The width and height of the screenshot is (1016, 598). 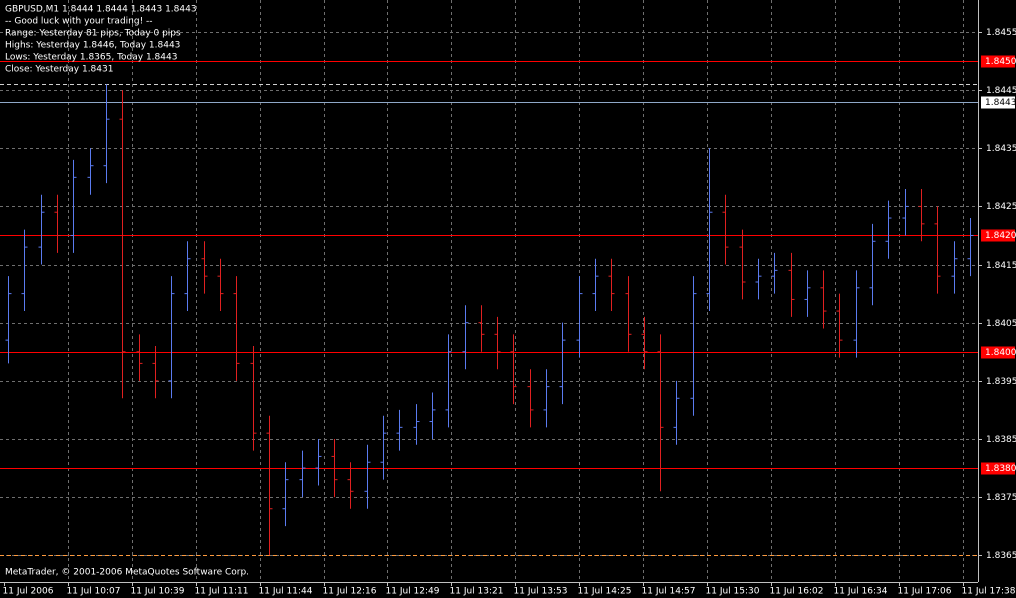 I want to click on x-tick-label: 11 Jul 14:25, so click(x=605, y=592).